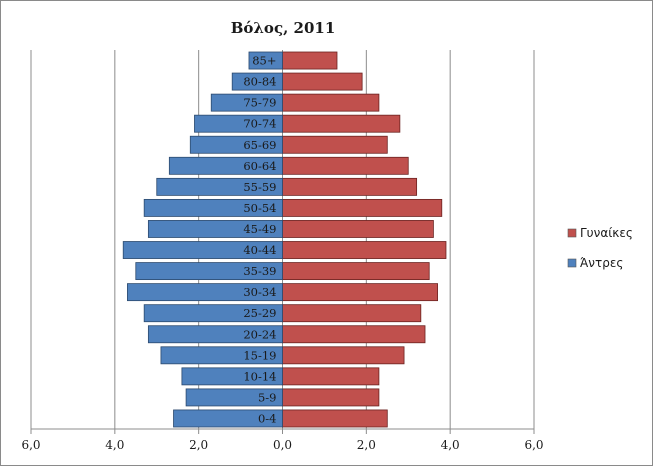  I want to click on bar-men-85+, so click(265, 60).